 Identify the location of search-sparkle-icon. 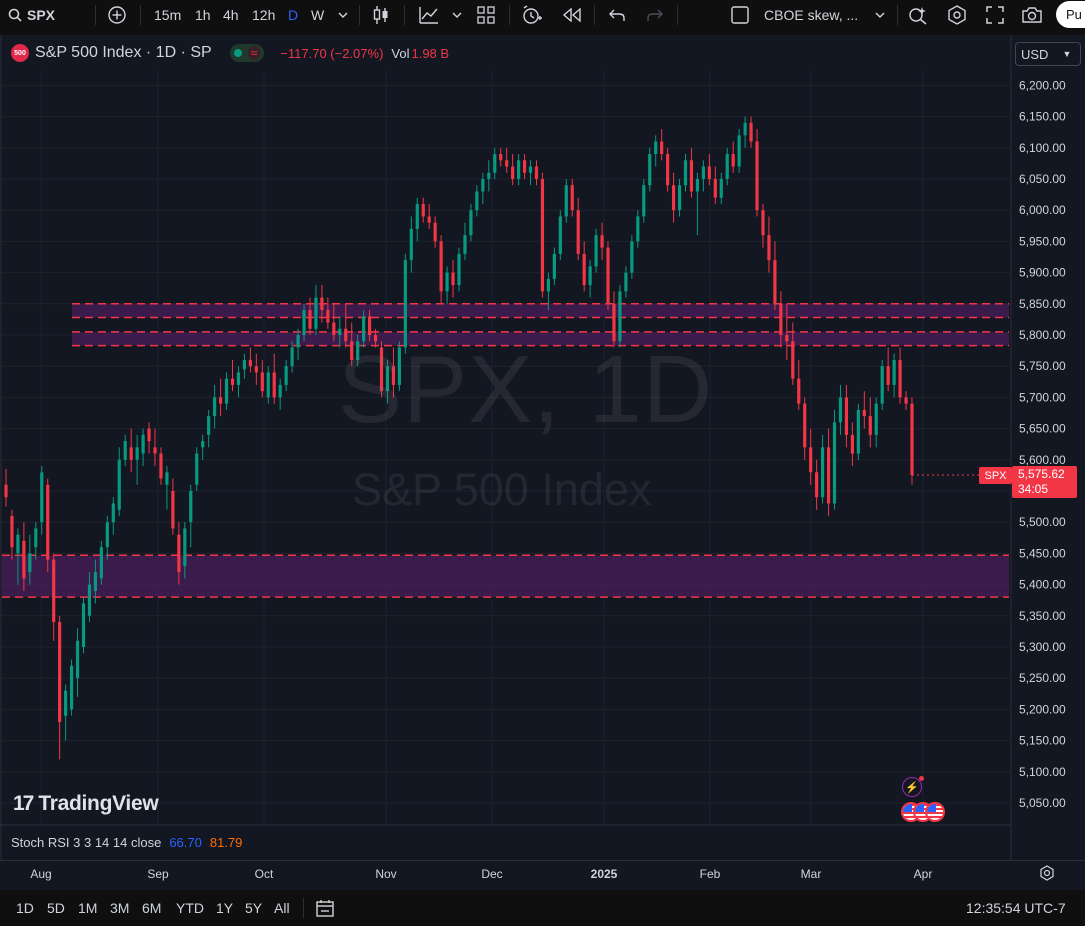
(918, 16).